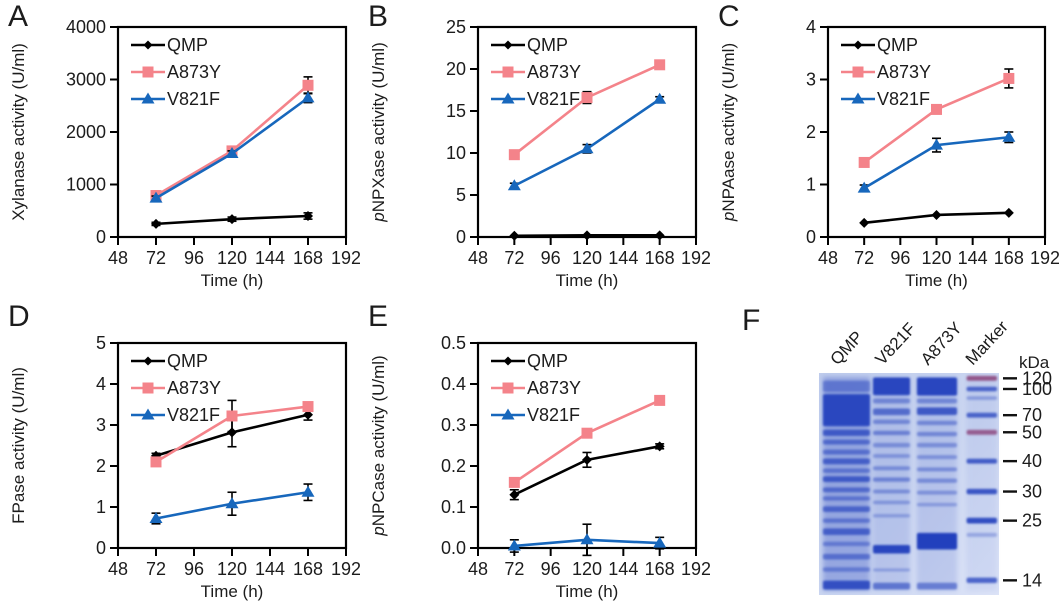 The width and height of the screenshot is (1059, 612). What do you see at coordinates (1037, 389) in the screenshot?
I see `kda-value-100: 100` at bounding box center [1037, 389].